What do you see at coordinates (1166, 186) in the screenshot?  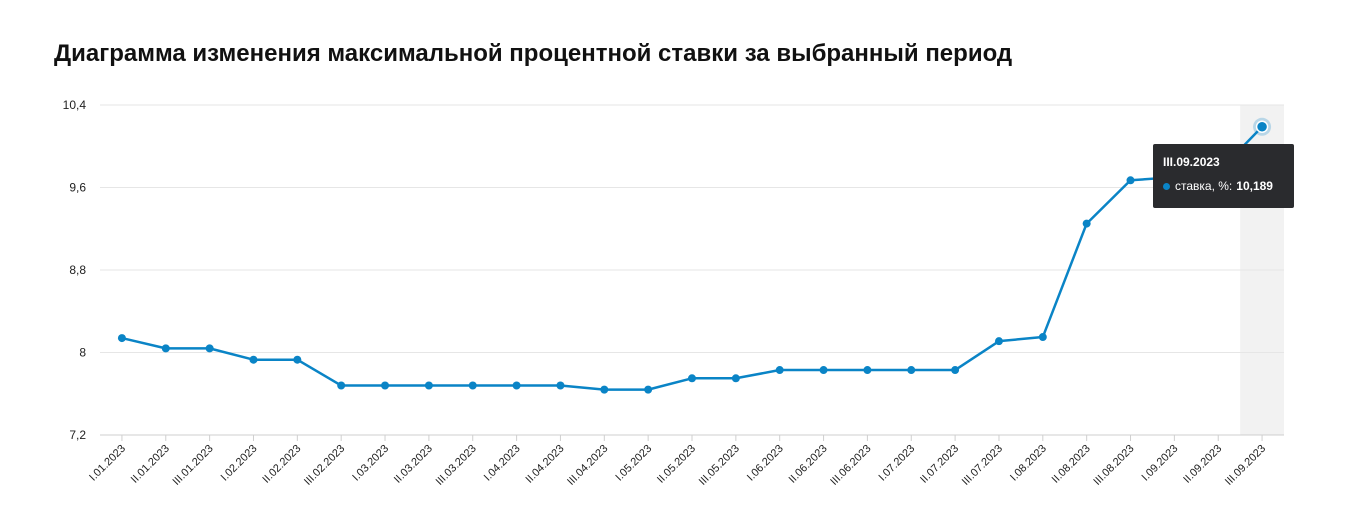 I see `tooltip-series-dot-icon` at bounding box center [1166, 186].